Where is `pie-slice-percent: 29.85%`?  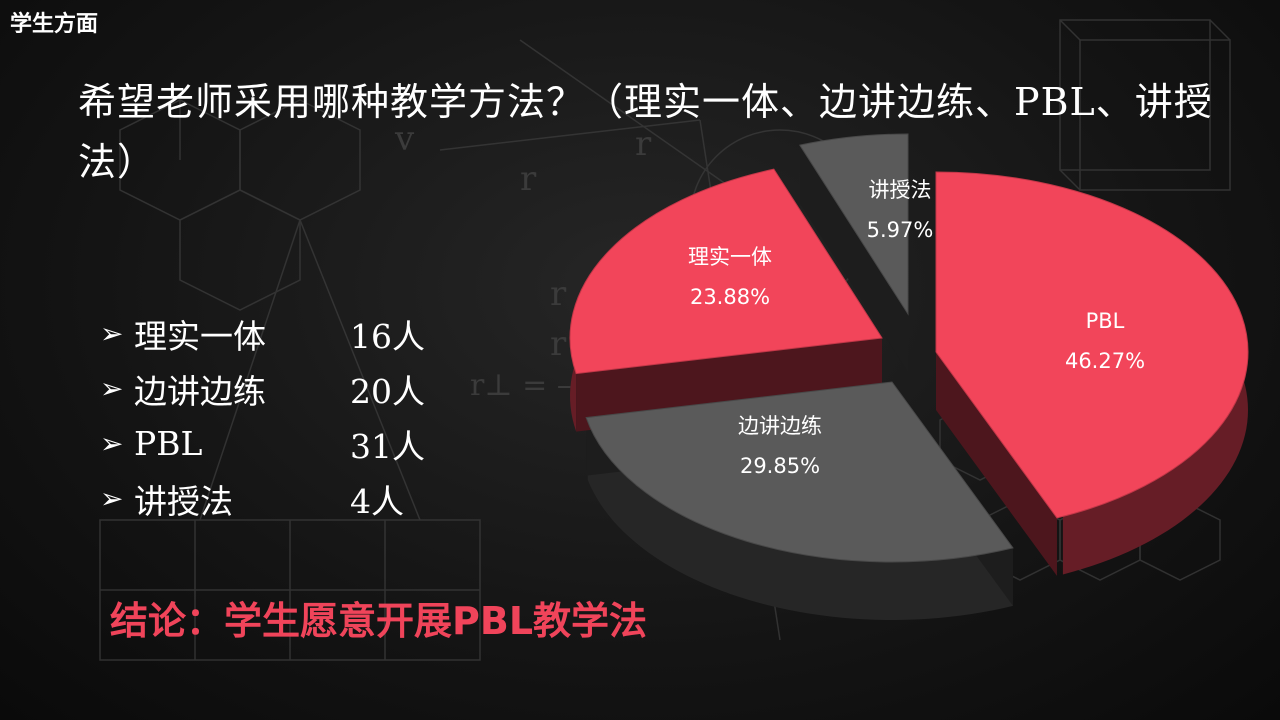
pie-slice-percent: 29.85% is located at coordinates (780, 466).